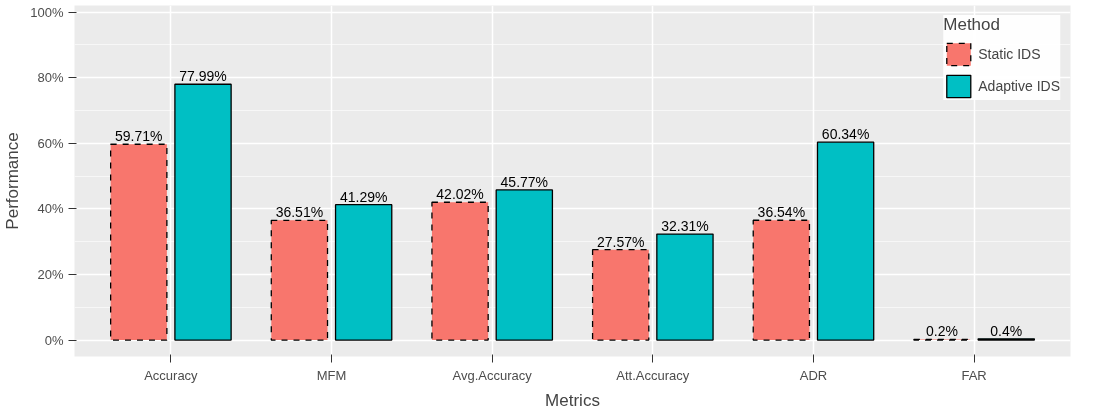  I want to click on data-label: 42.02%, so click(460, 194).